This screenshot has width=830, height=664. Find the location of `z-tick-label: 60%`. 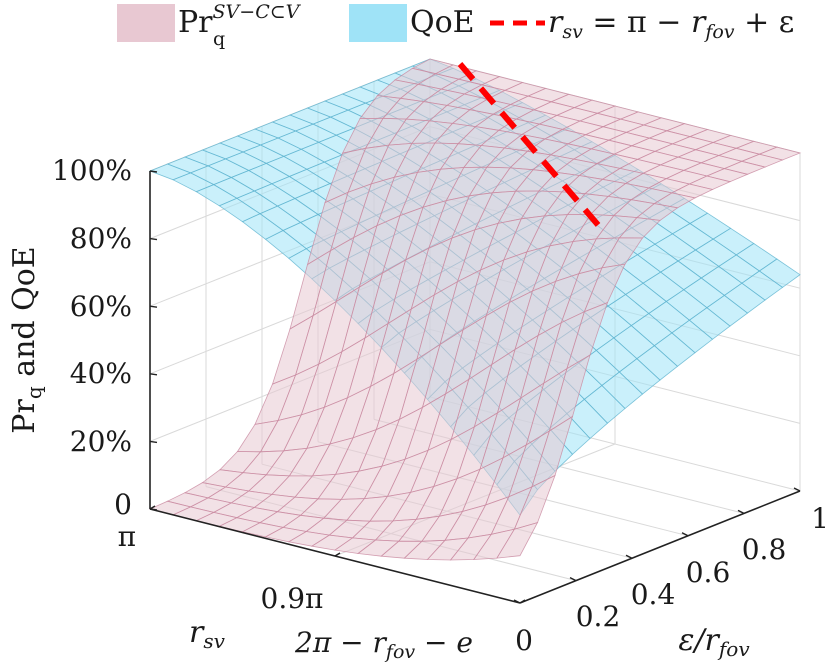

z-tick-label: 60% is located at coordinates (101, 306).